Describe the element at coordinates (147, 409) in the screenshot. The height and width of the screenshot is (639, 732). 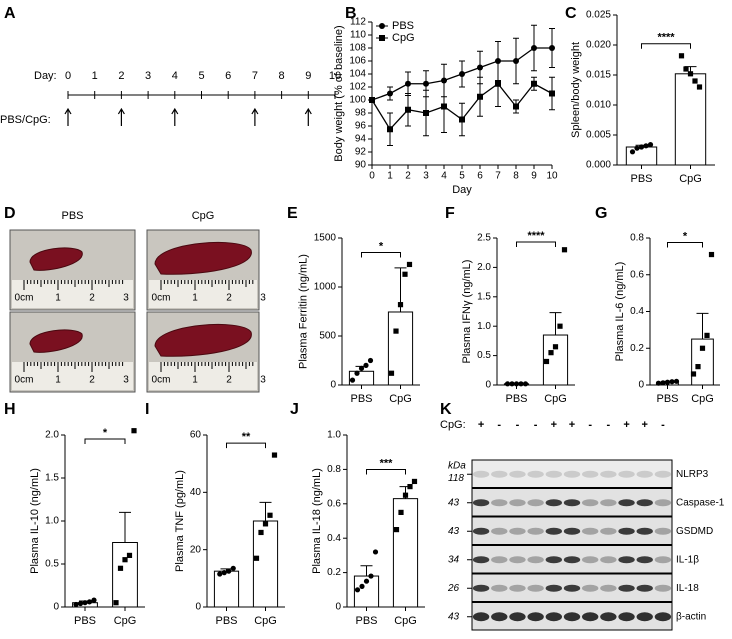
I see `panel-letter: I` at that location.